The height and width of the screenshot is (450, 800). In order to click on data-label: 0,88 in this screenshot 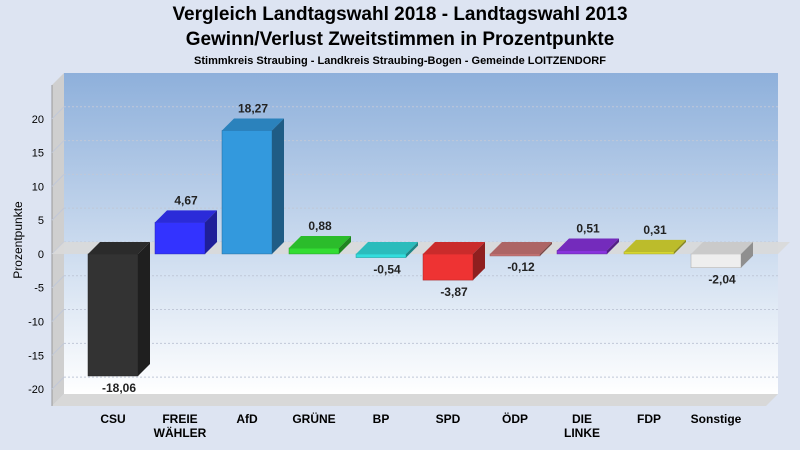, I will do `click(320, 226)`.